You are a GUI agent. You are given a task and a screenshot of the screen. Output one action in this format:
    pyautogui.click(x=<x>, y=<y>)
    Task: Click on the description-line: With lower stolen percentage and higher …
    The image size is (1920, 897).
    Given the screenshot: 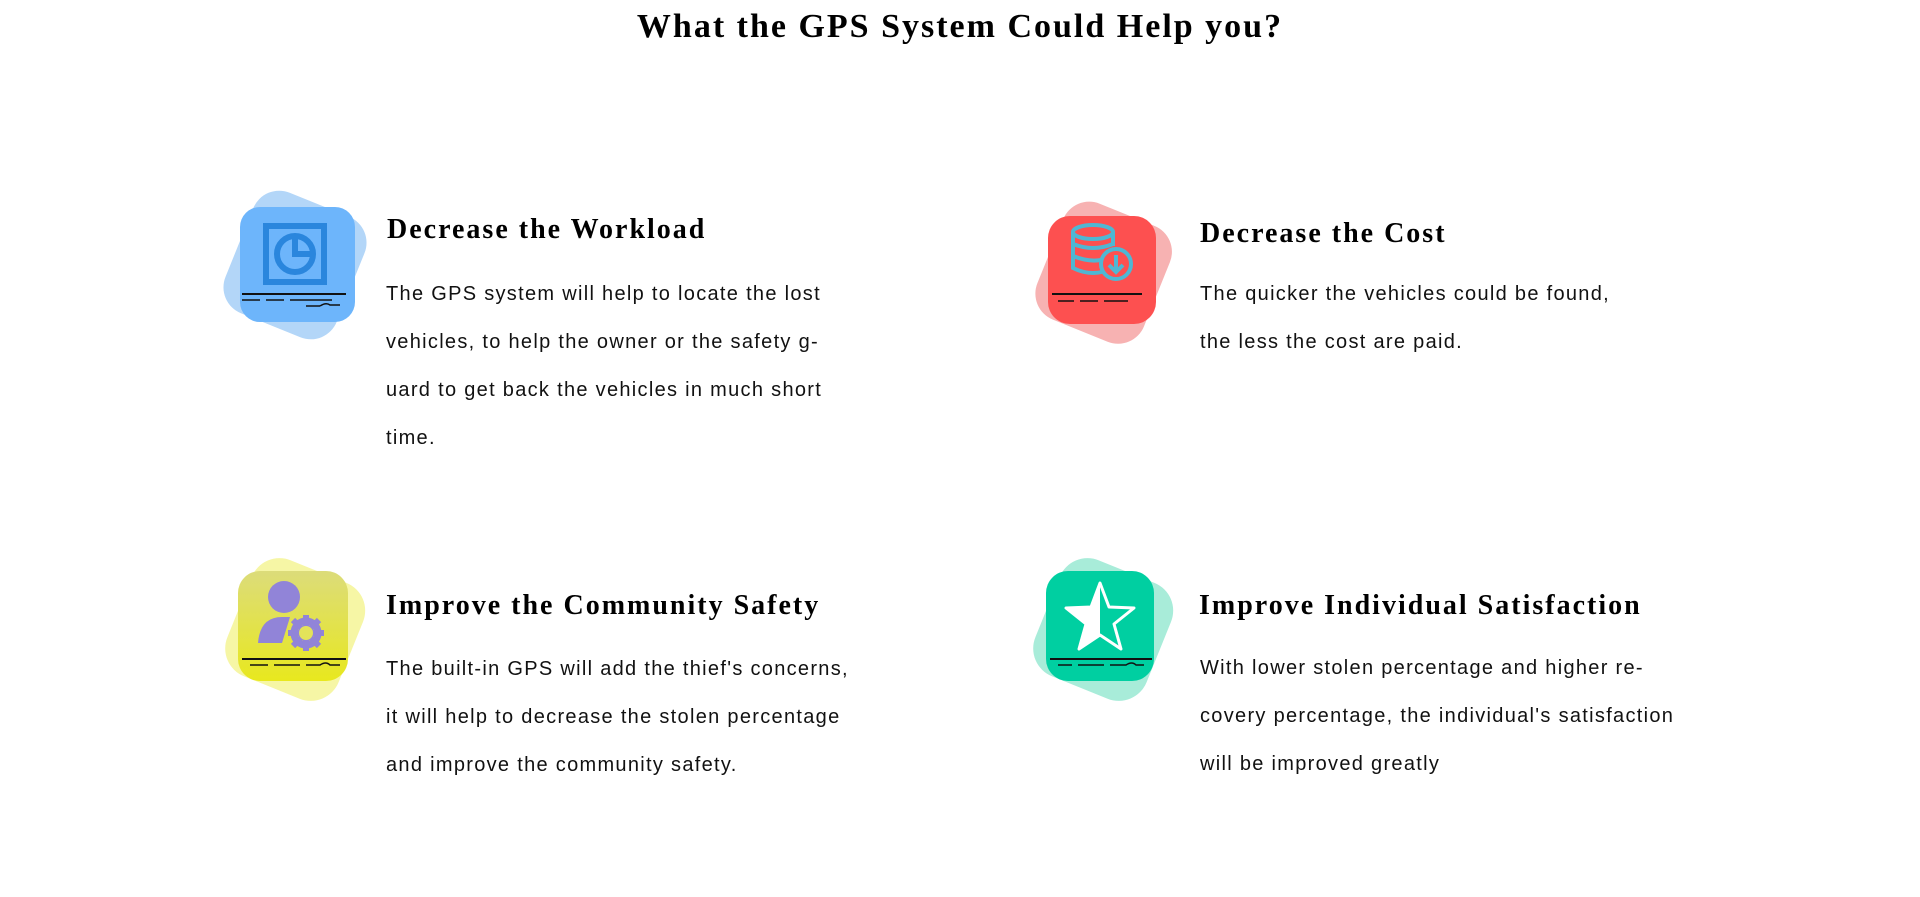 What is the action you would take?
    pyautogui.click(x=1422, y=668)
    